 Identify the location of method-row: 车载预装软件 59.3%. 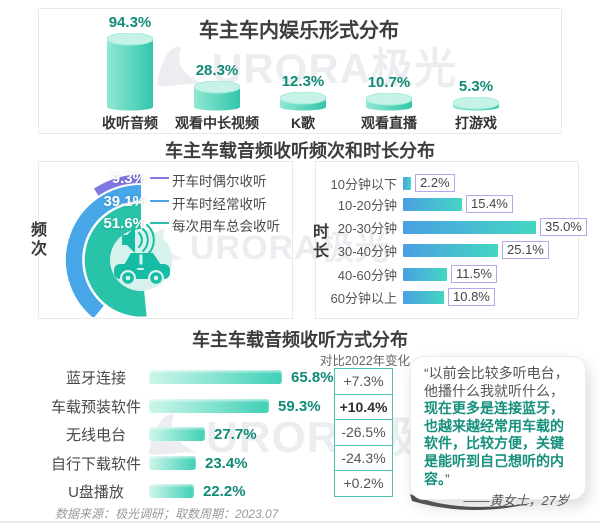
(183, 406).